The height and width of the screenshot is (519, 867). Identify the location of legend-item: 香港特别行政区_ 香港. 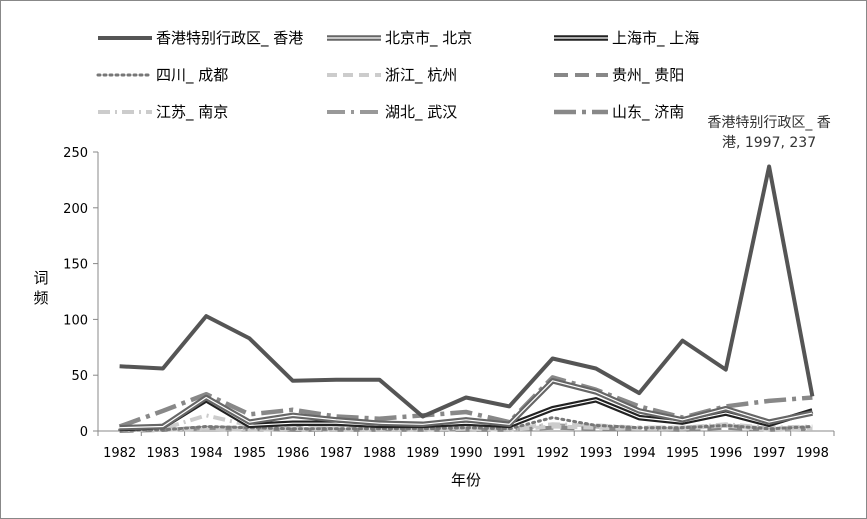
(200, 38).